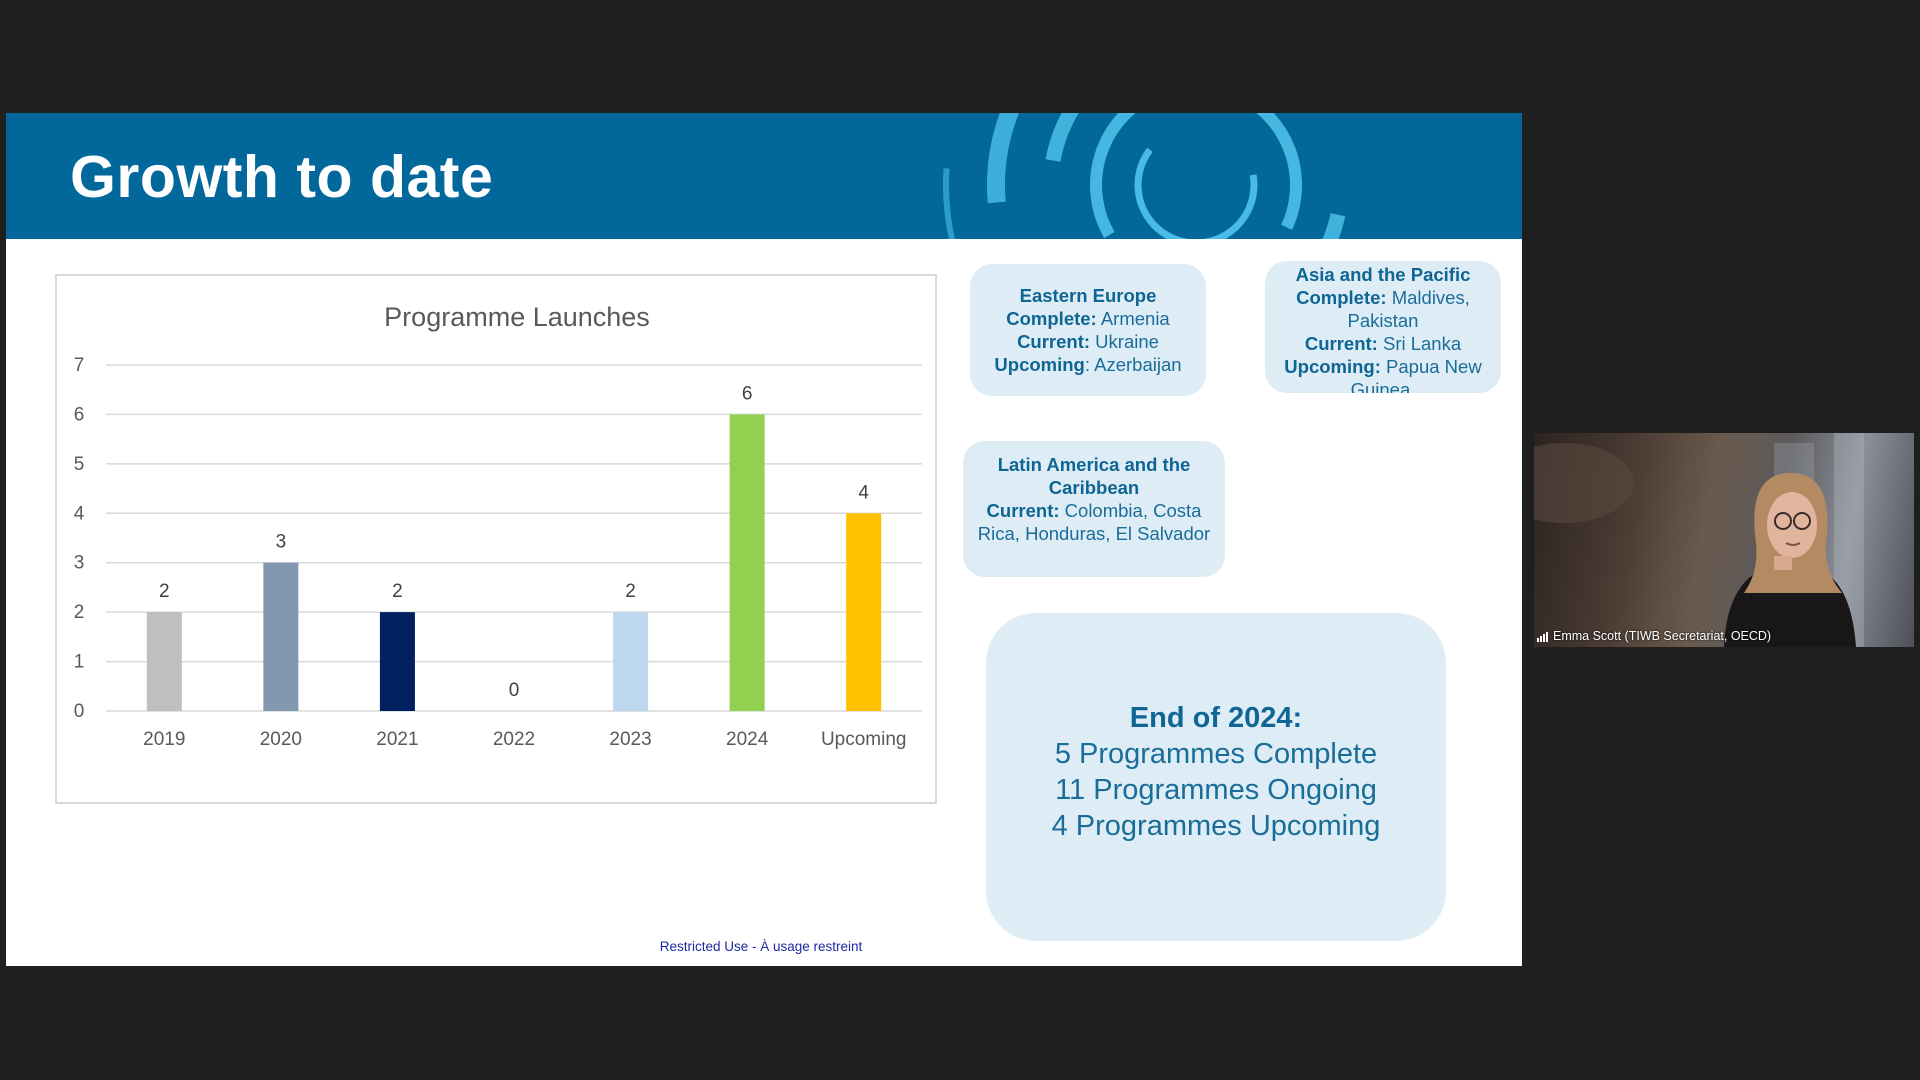  I want to click on x-tick-label: 2021, so click(397, 739).